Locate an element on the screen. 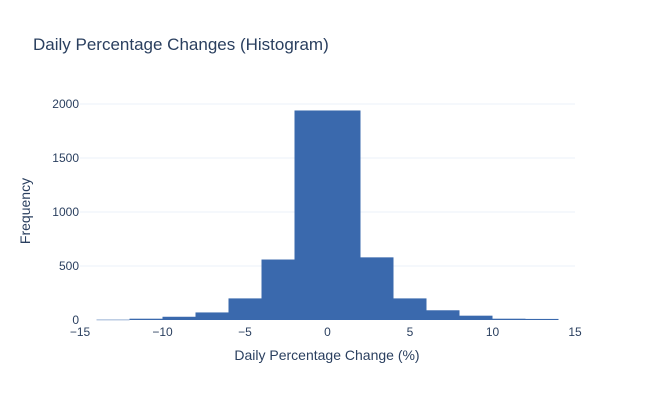 This screenshot has width=655, height=400. x-tick-label: −10 is located at coordinates (162, 332).